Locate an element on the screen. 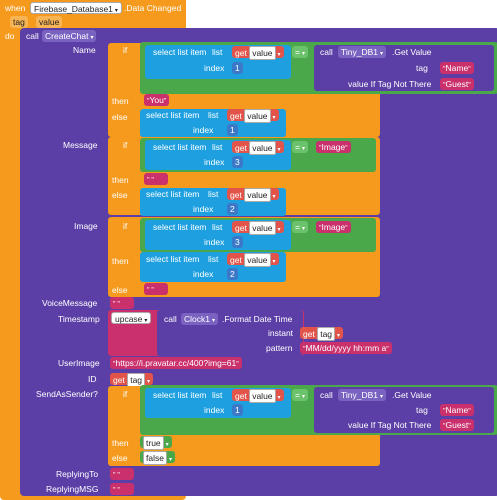 This screenshot has width=497, height=500. event-name: .Data Changed is located at coordinates (153, 8).